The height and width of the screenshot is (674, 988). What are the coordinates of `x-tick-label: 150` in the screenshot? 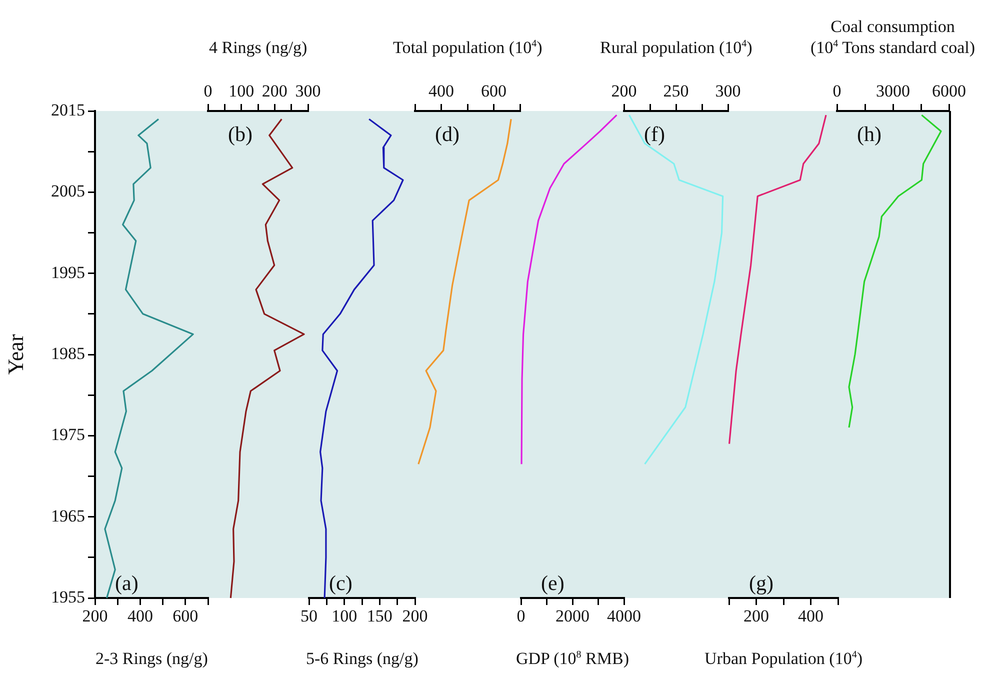 It's located at (379, 616).